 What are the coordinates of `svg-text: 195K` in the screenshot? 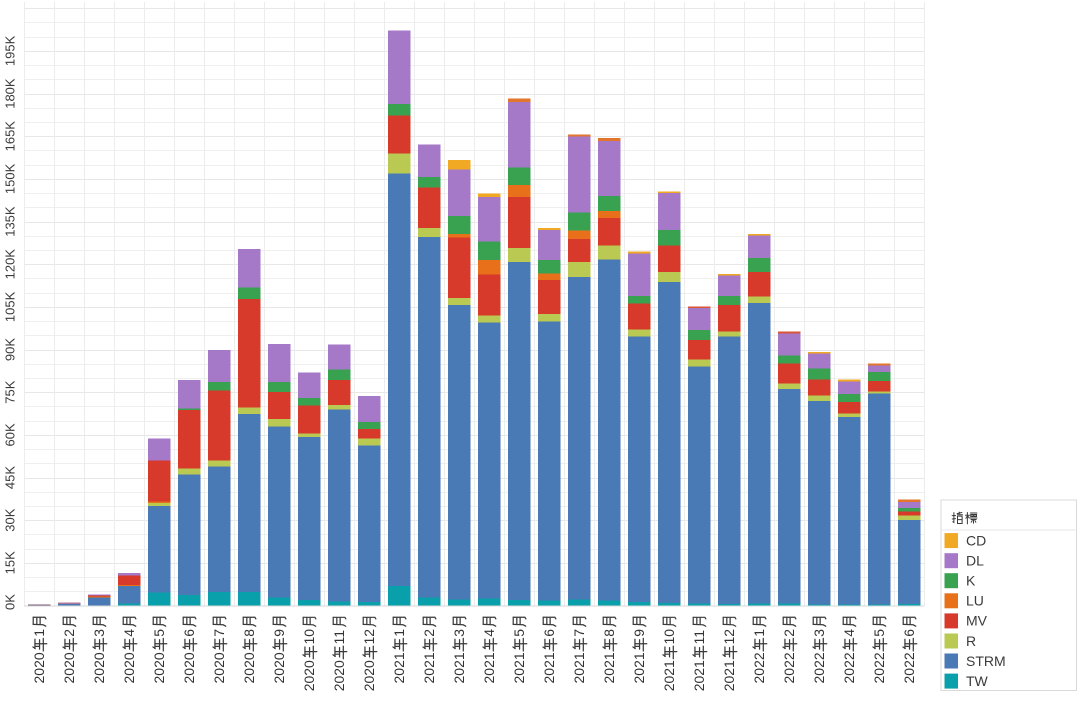 It's located at (10, 50).